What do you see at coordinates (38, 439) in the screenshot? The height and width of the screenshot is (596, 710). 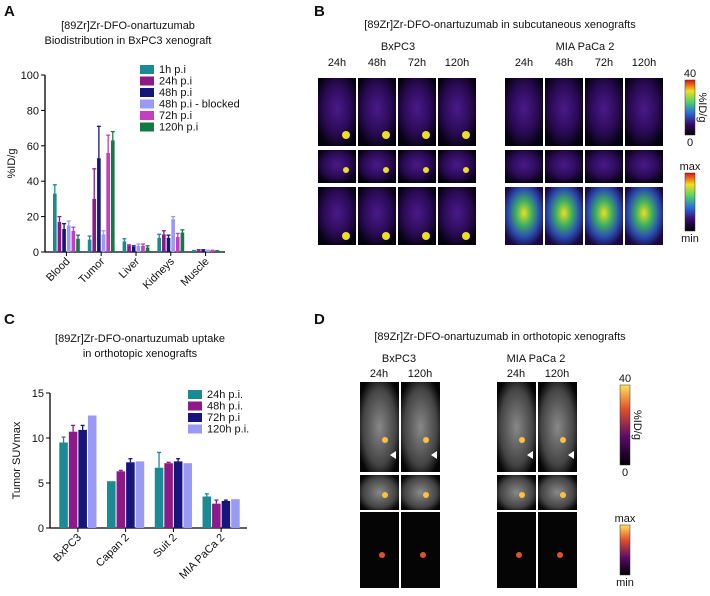 I see `y-tick-label: 10` at bounding box center [38, 439].